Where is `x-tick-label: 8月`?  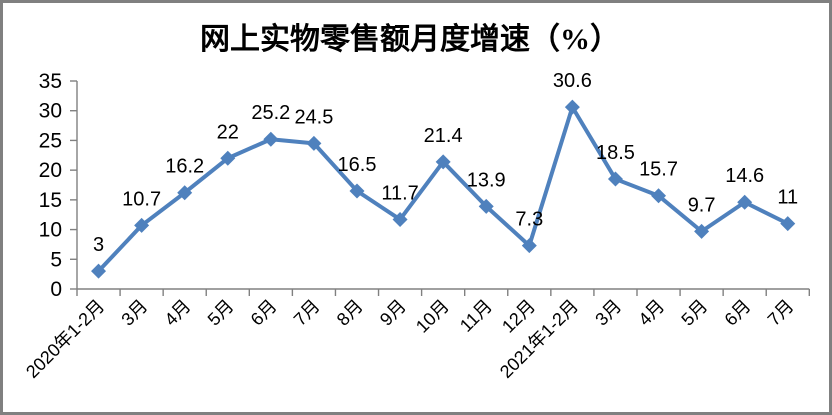
x-tick-label: 8月 is located at coordinates (350, 313).